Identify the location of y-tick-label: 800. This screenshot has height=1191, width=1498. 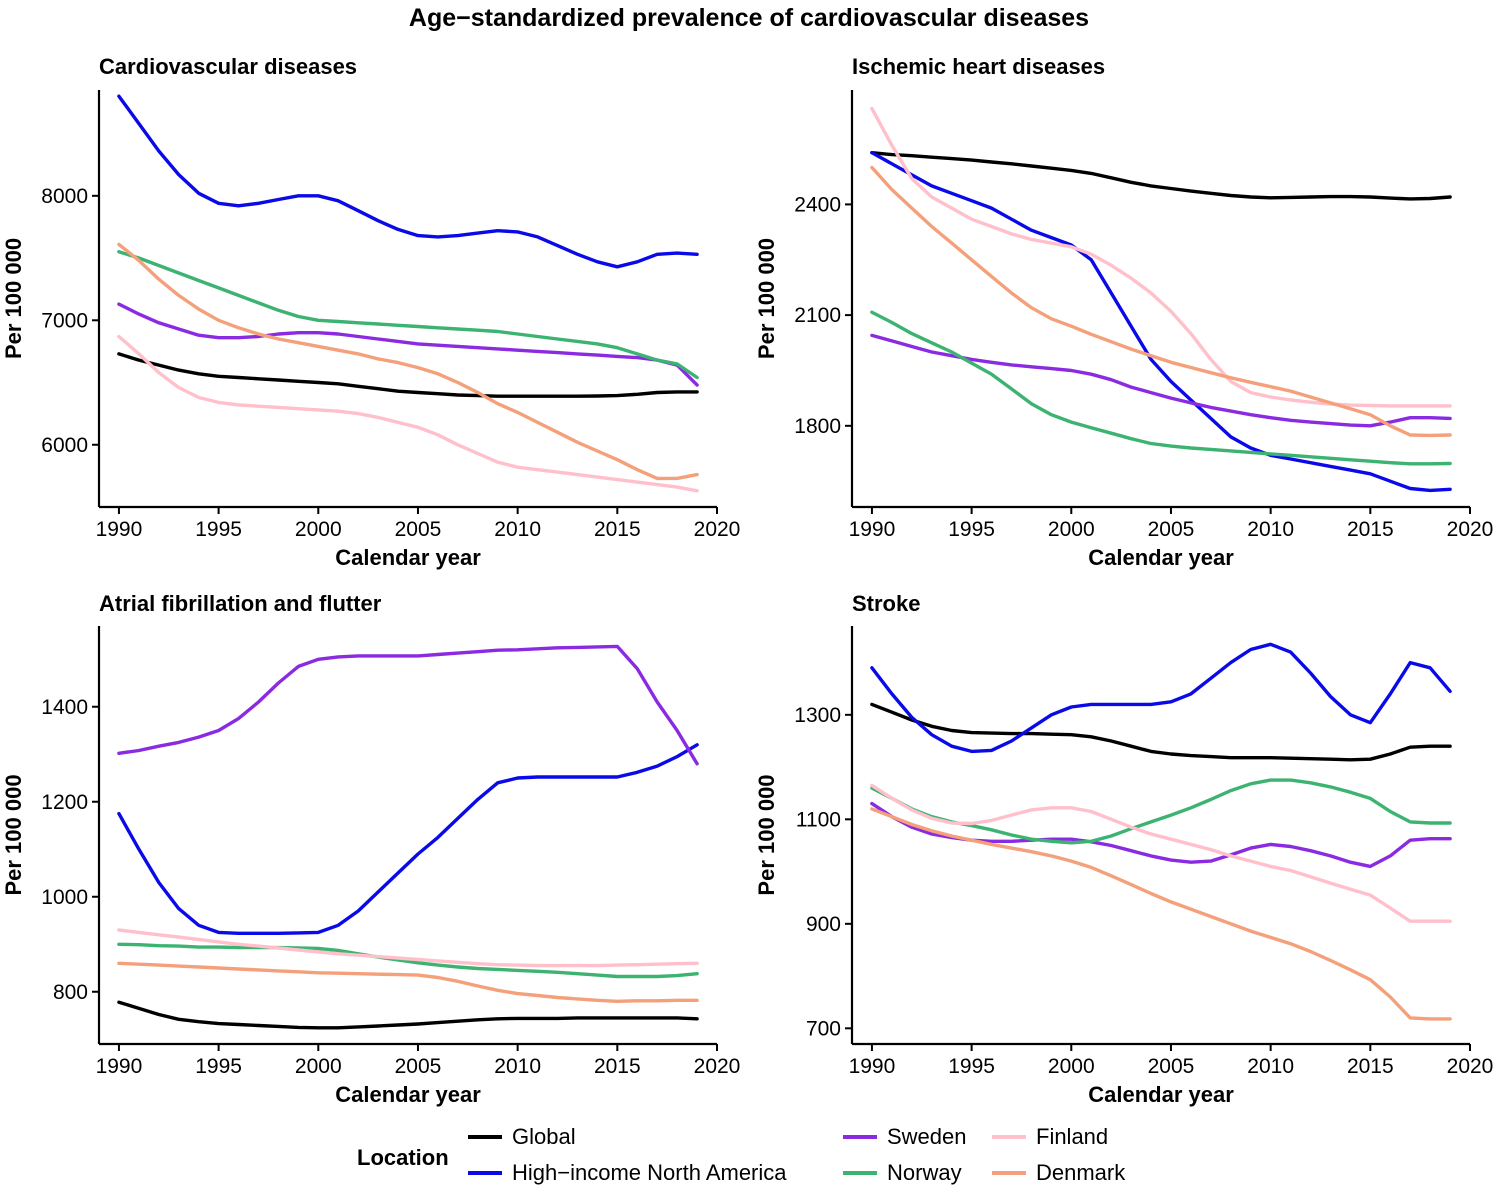
(70, 992).